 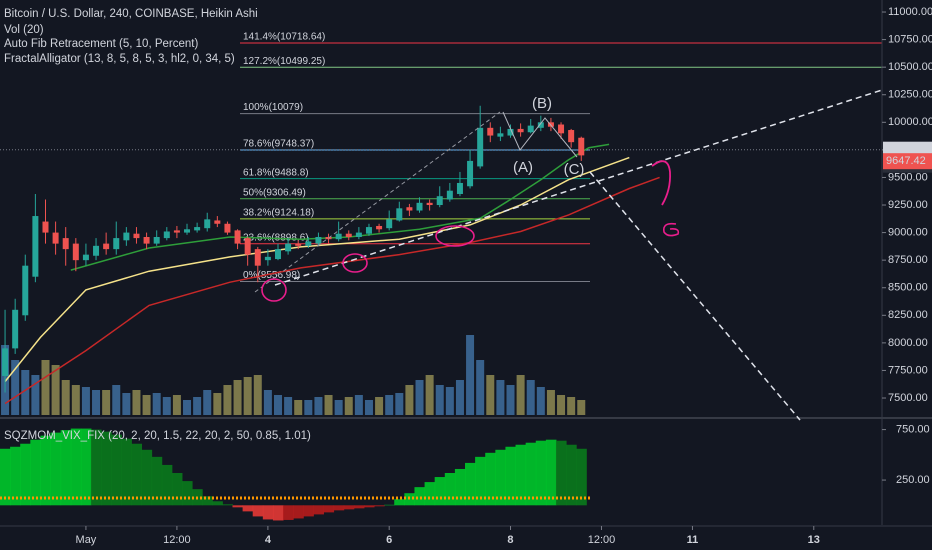 What do you see at coordinates (268, 540) in the screenshot?
I see `x-tick-label: 4` at bounding box center [268, 540].